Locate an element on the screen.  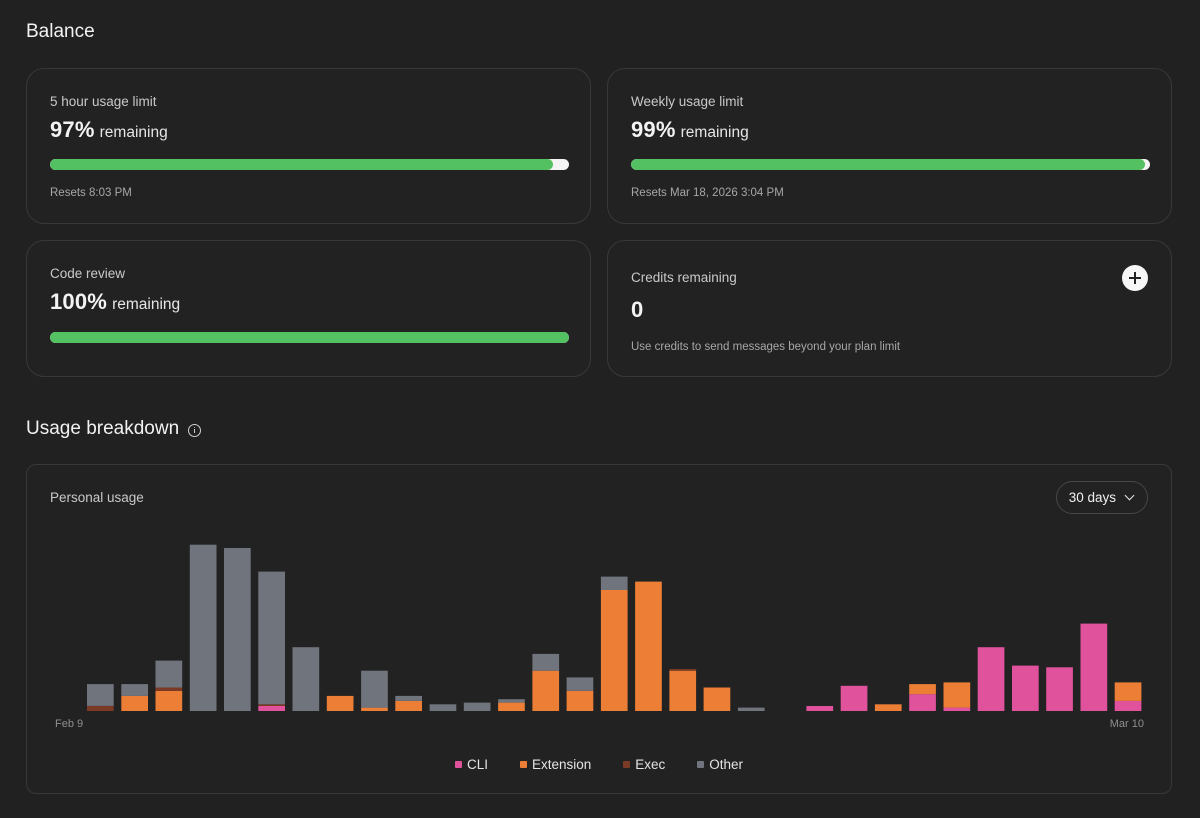
weekly-limit-value: 99% remaining is located at coordinates (690, 130).